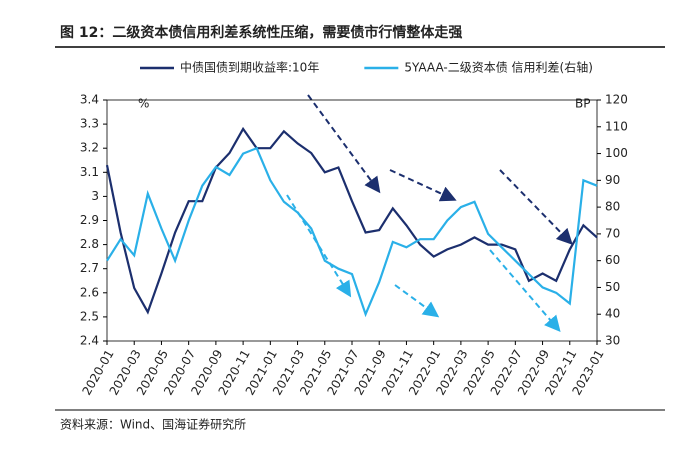  What do you see at coordinates (616, 100) in the screenshot?
I see `y2-tick-label: 120` at bounding box center [616, 100].